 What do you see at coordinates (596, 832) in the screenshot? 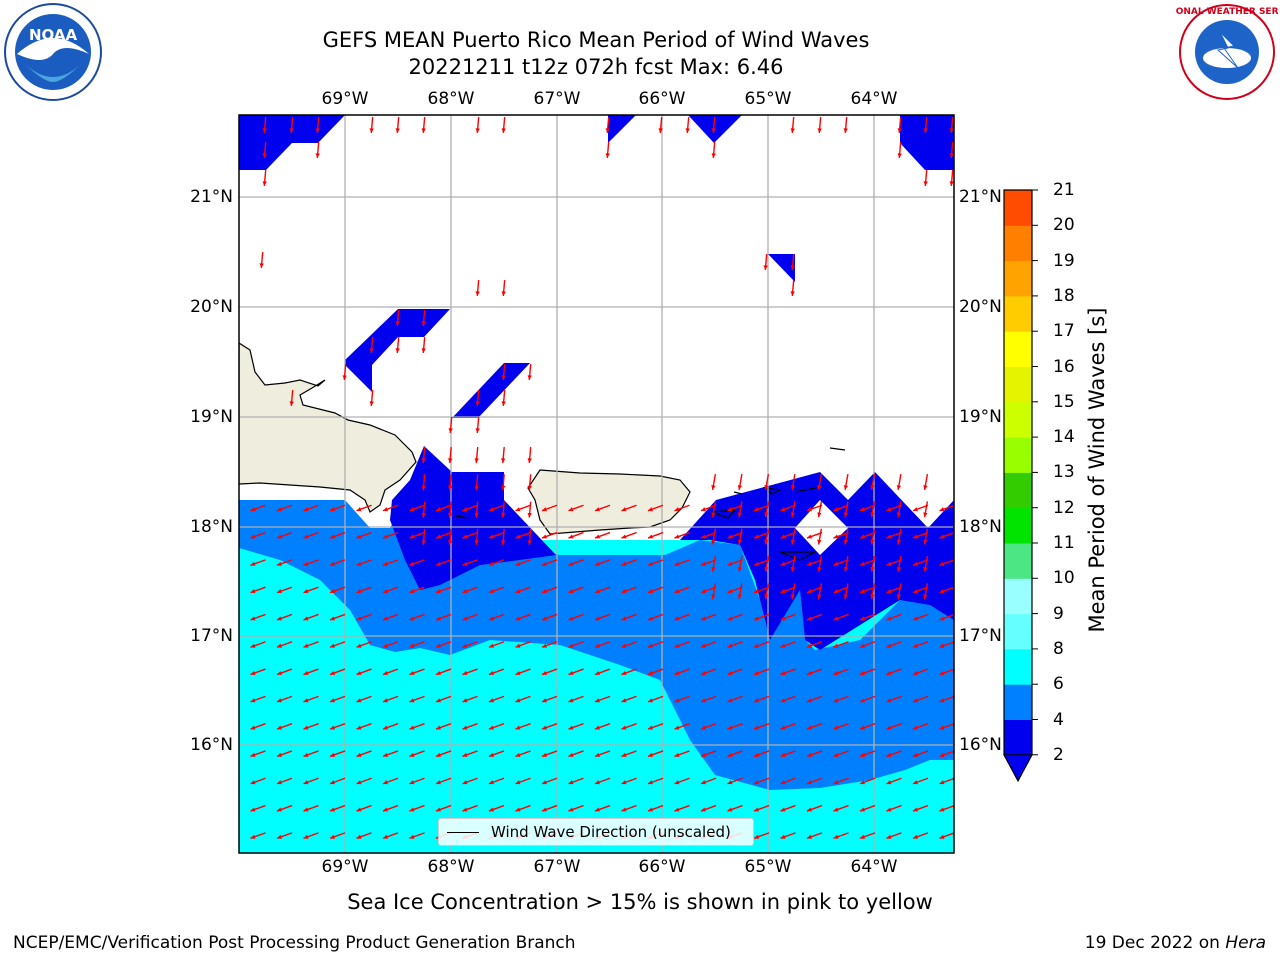
I see `map-legend: Wind Wave Direction (unscaled)` at bounding box center [596, 832].